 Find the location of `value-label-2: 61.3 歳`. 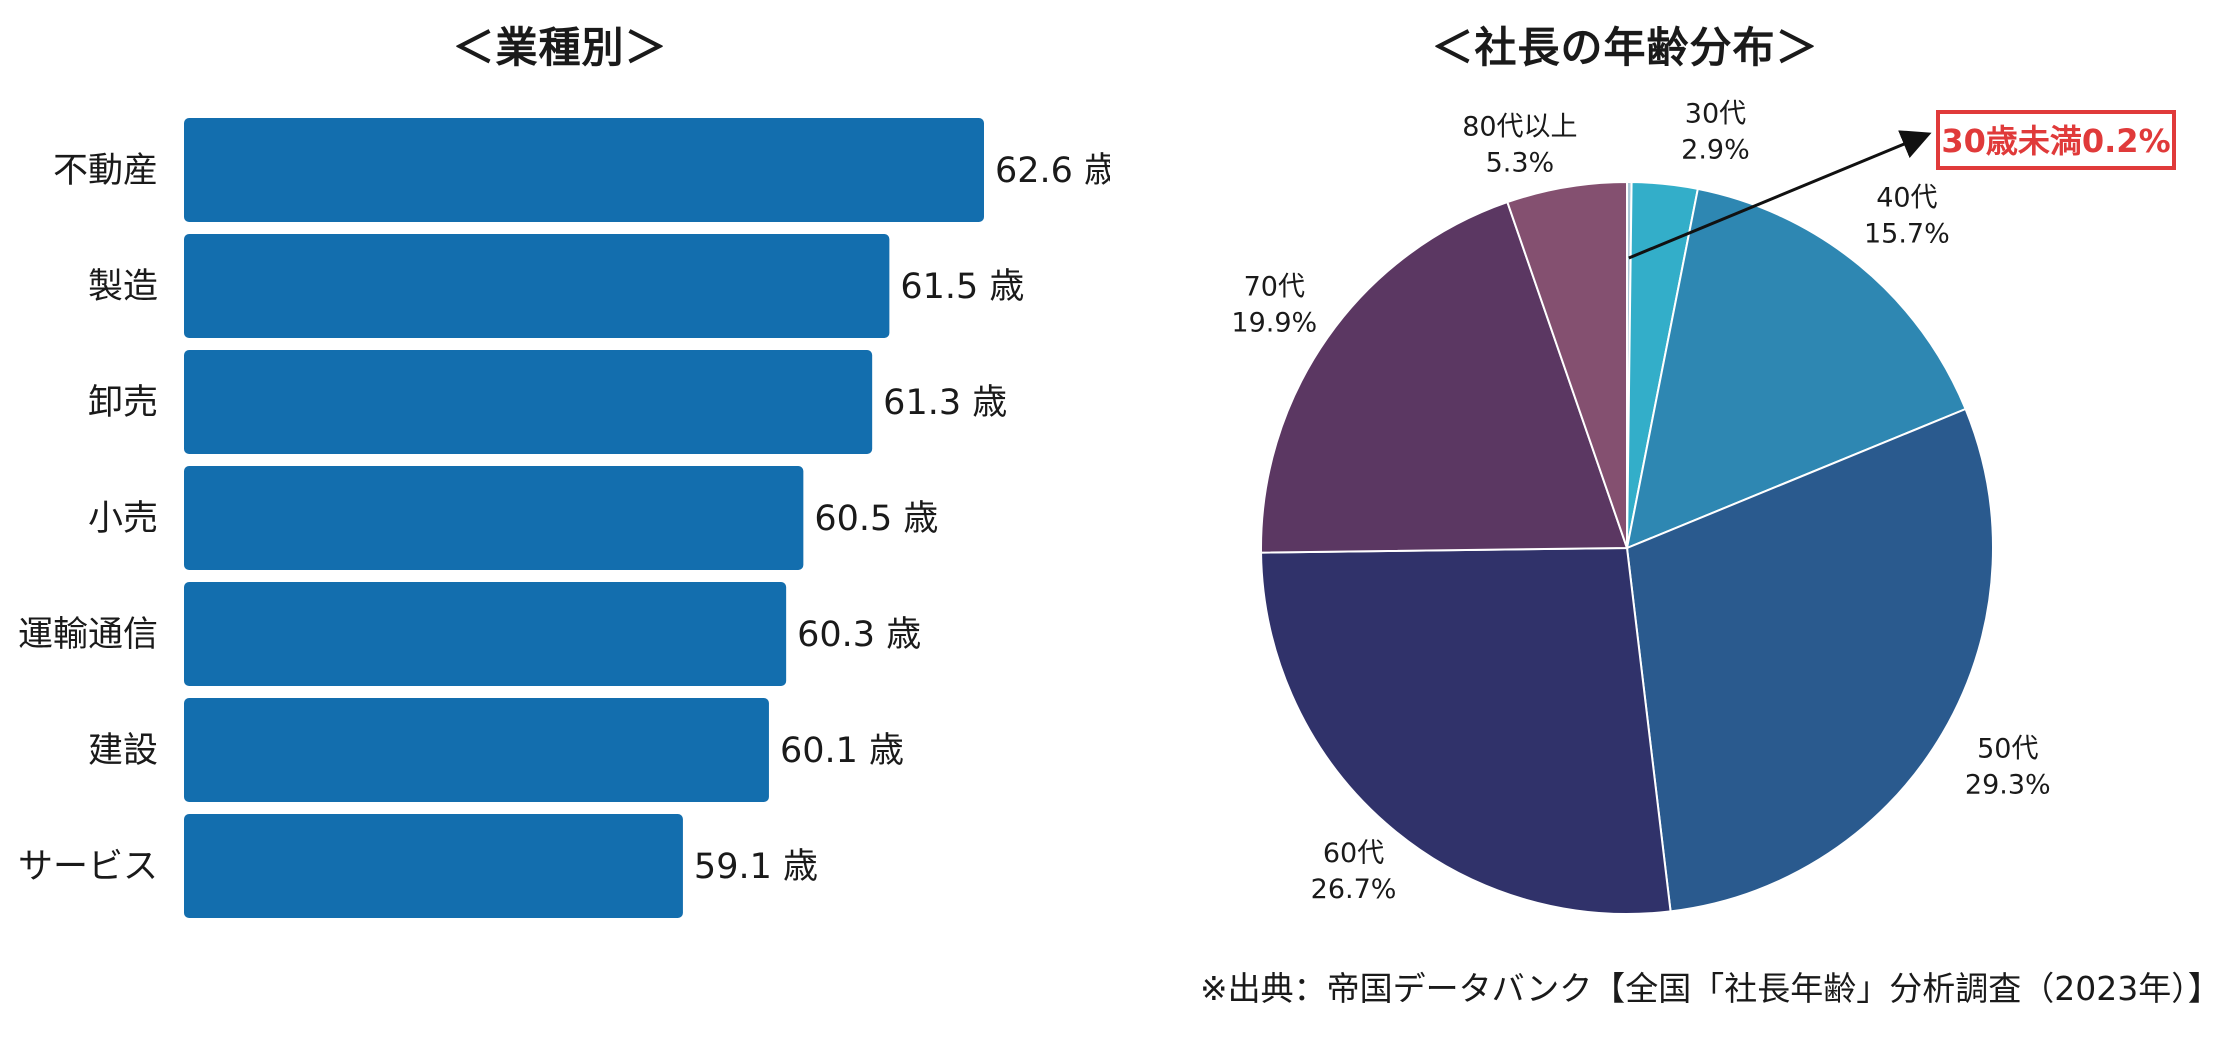

value-label-2: 61.3 歳 is located at coordinates (945, 403).